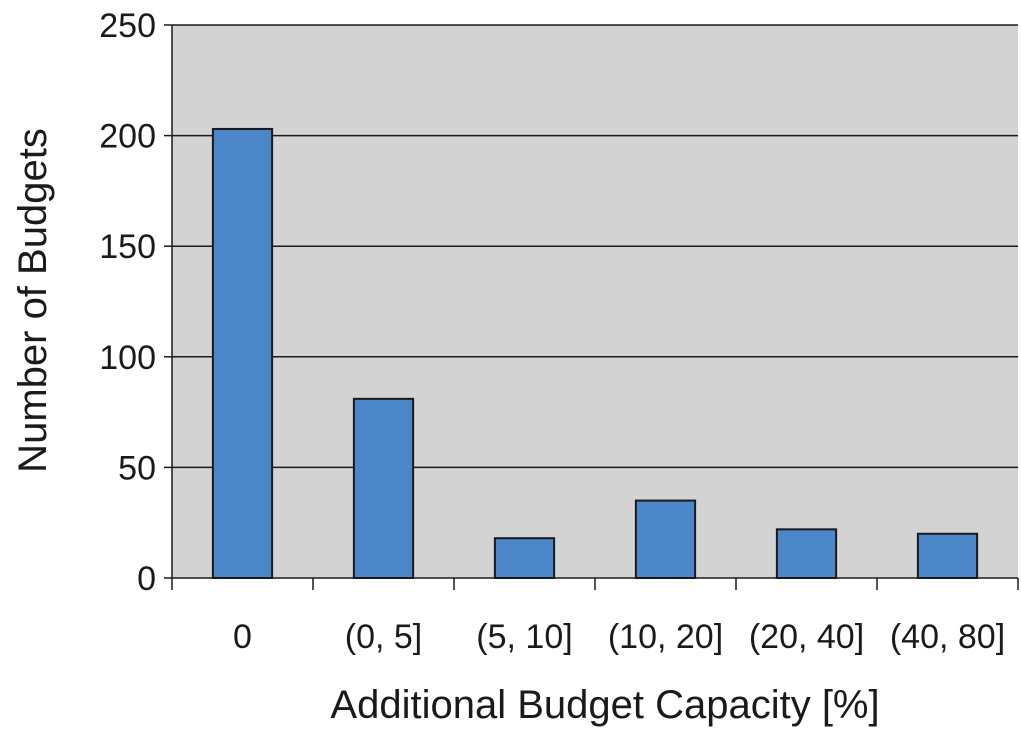 Image resolution: width=1021 pixels, height=738 pixels. Describe the element at coordinates (806, 637) in the screenshot. I see `x-tick-label-4: (20, 40]` at that location.